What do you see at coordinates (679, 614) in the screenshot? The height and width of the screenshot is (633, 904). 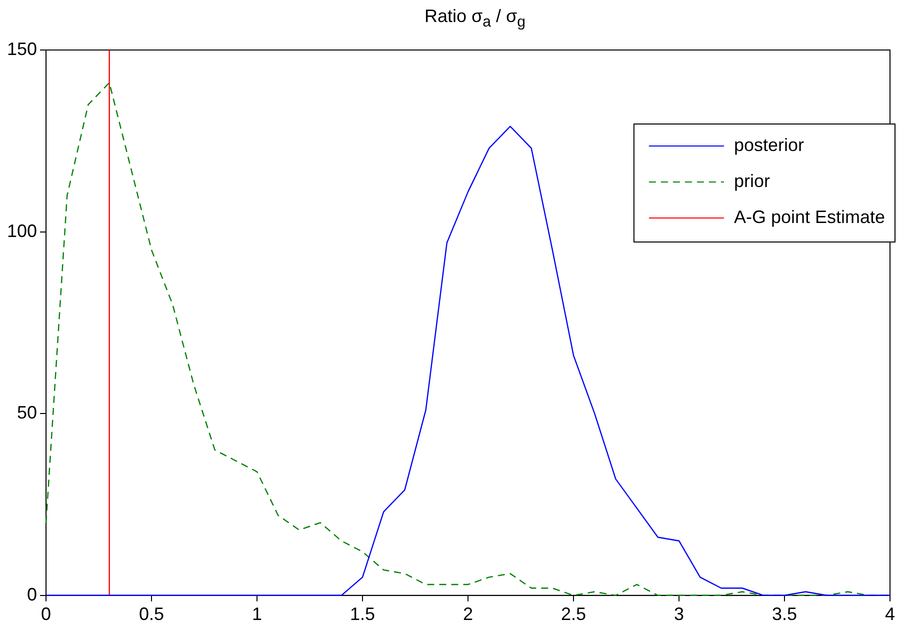 I see `x-tick-label: 3` at bounding box center [679, 614].